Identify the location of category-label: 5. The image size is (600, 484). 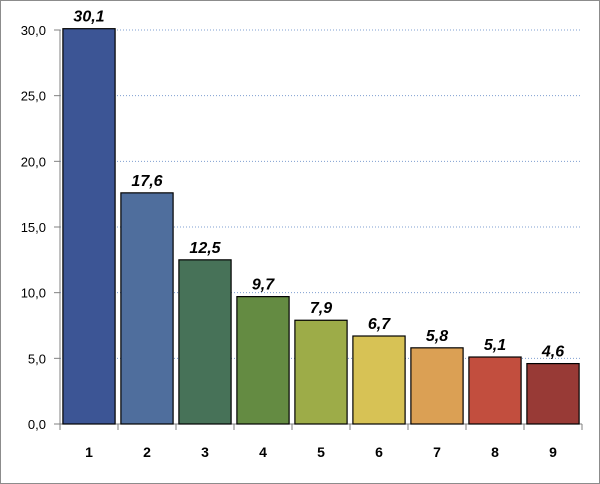
(321, 452).